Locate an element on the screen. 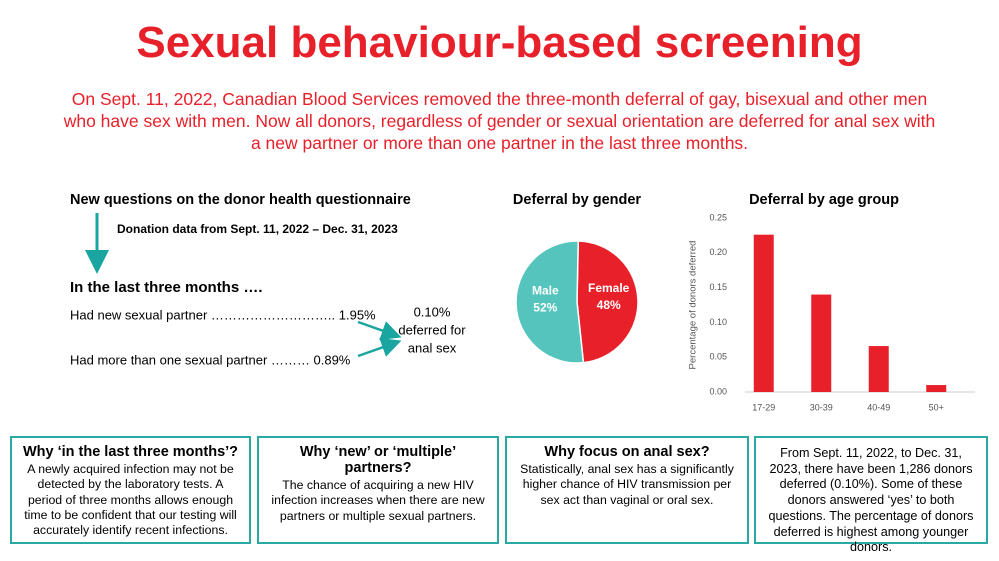  y-tick-label: 0.15 is located at coordinates (718, 287).